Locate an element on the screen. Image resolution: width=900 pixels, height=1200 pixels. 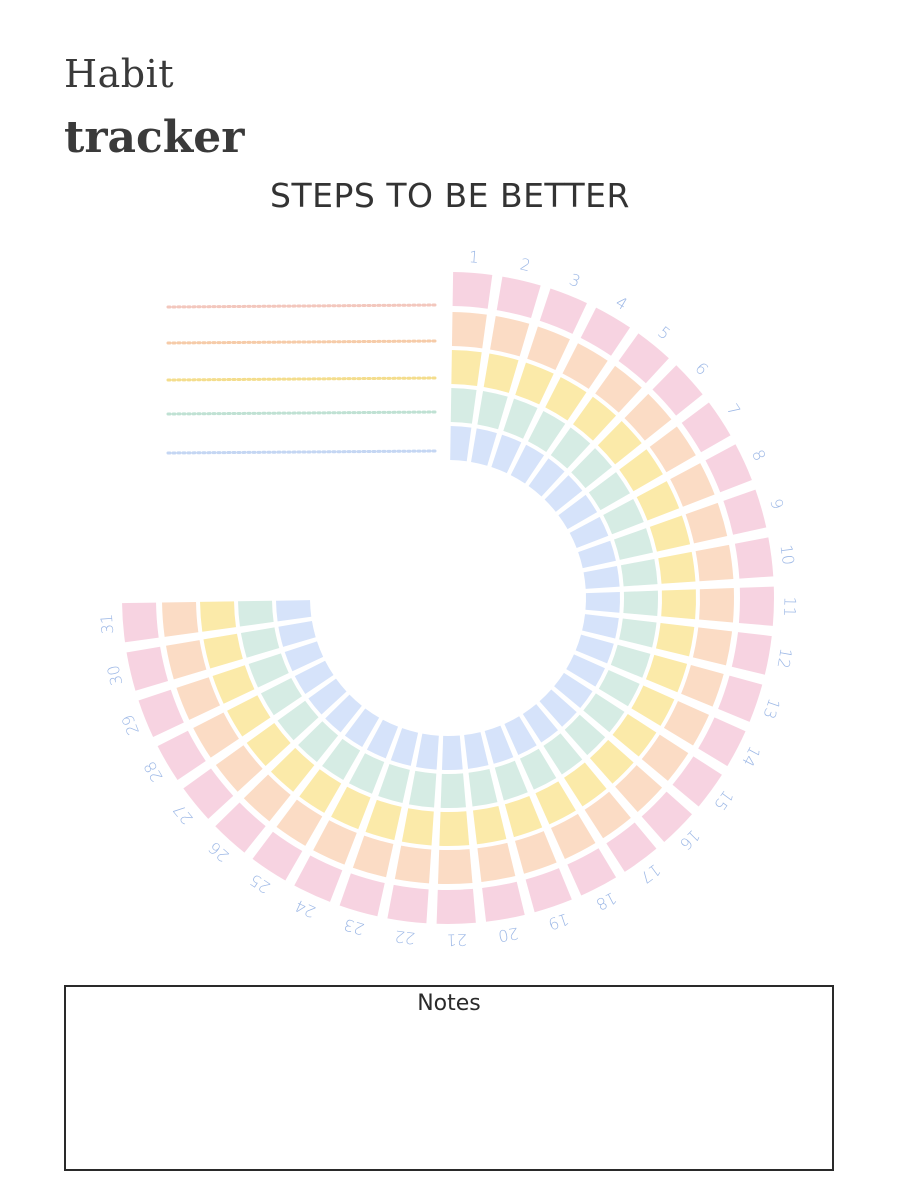
habit-cell-ring5-day16 is located at coordinates (558, 708).